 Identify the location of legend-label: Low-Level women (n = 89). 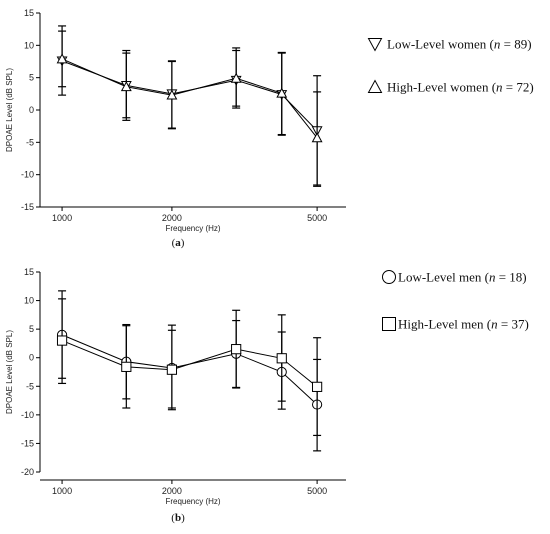
(459, 44).